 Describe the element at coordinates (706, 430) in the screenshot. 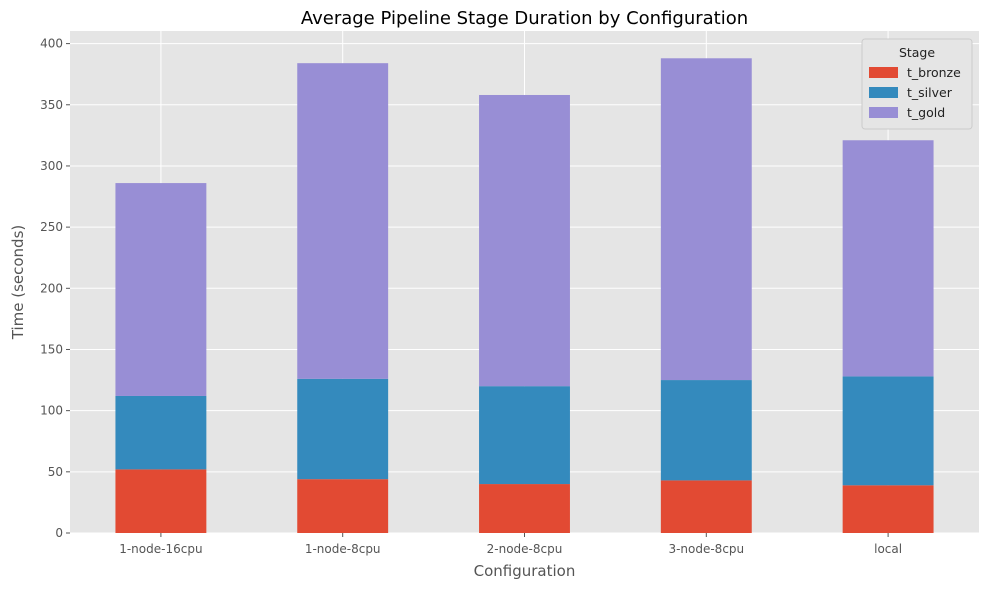

I see `bar-t_silver-3-node-8cpu` at that location.